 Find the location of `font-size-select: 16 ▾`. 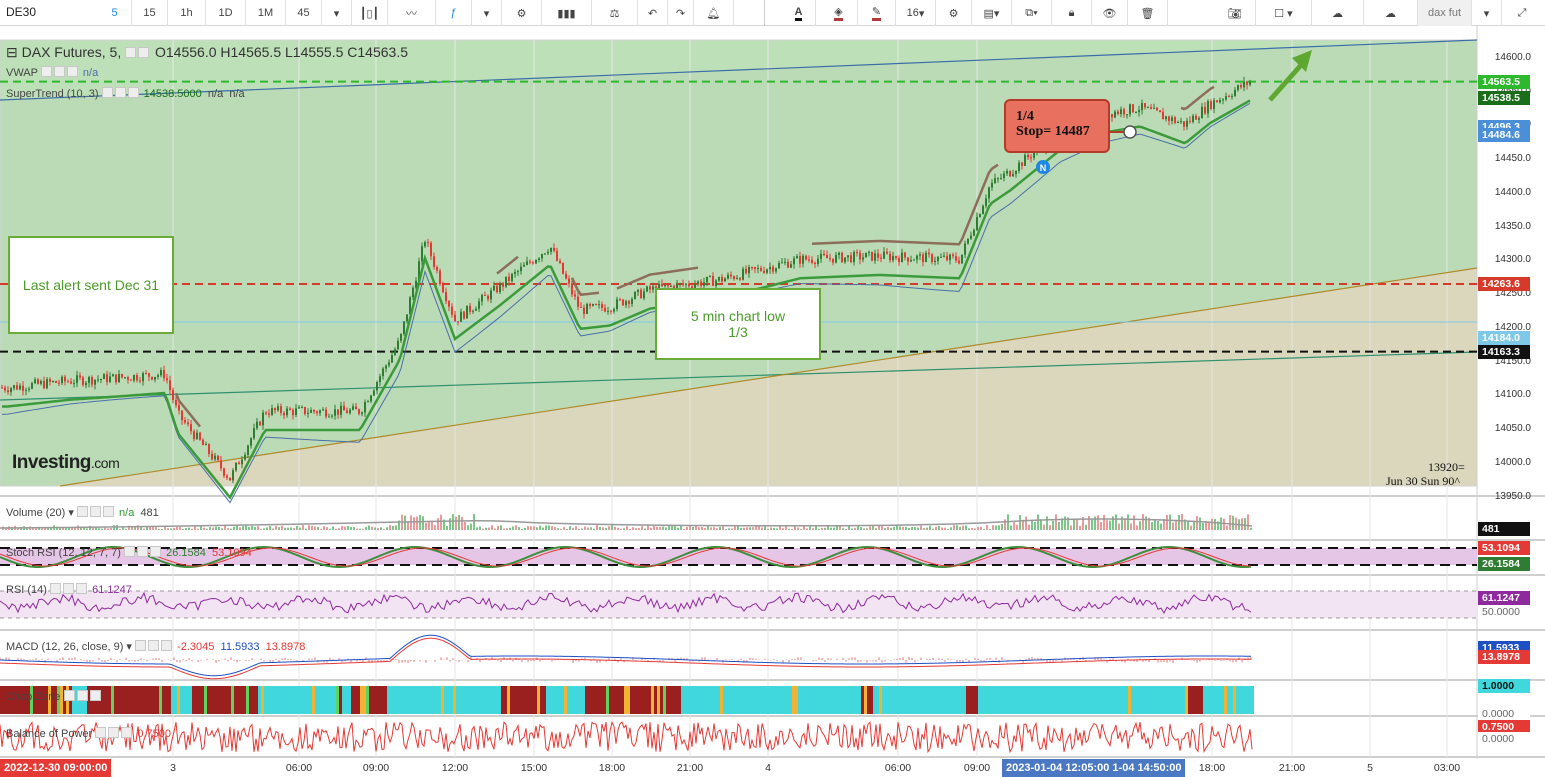

font-size-select: 16 ▾ is located at coordinates (916, 13).